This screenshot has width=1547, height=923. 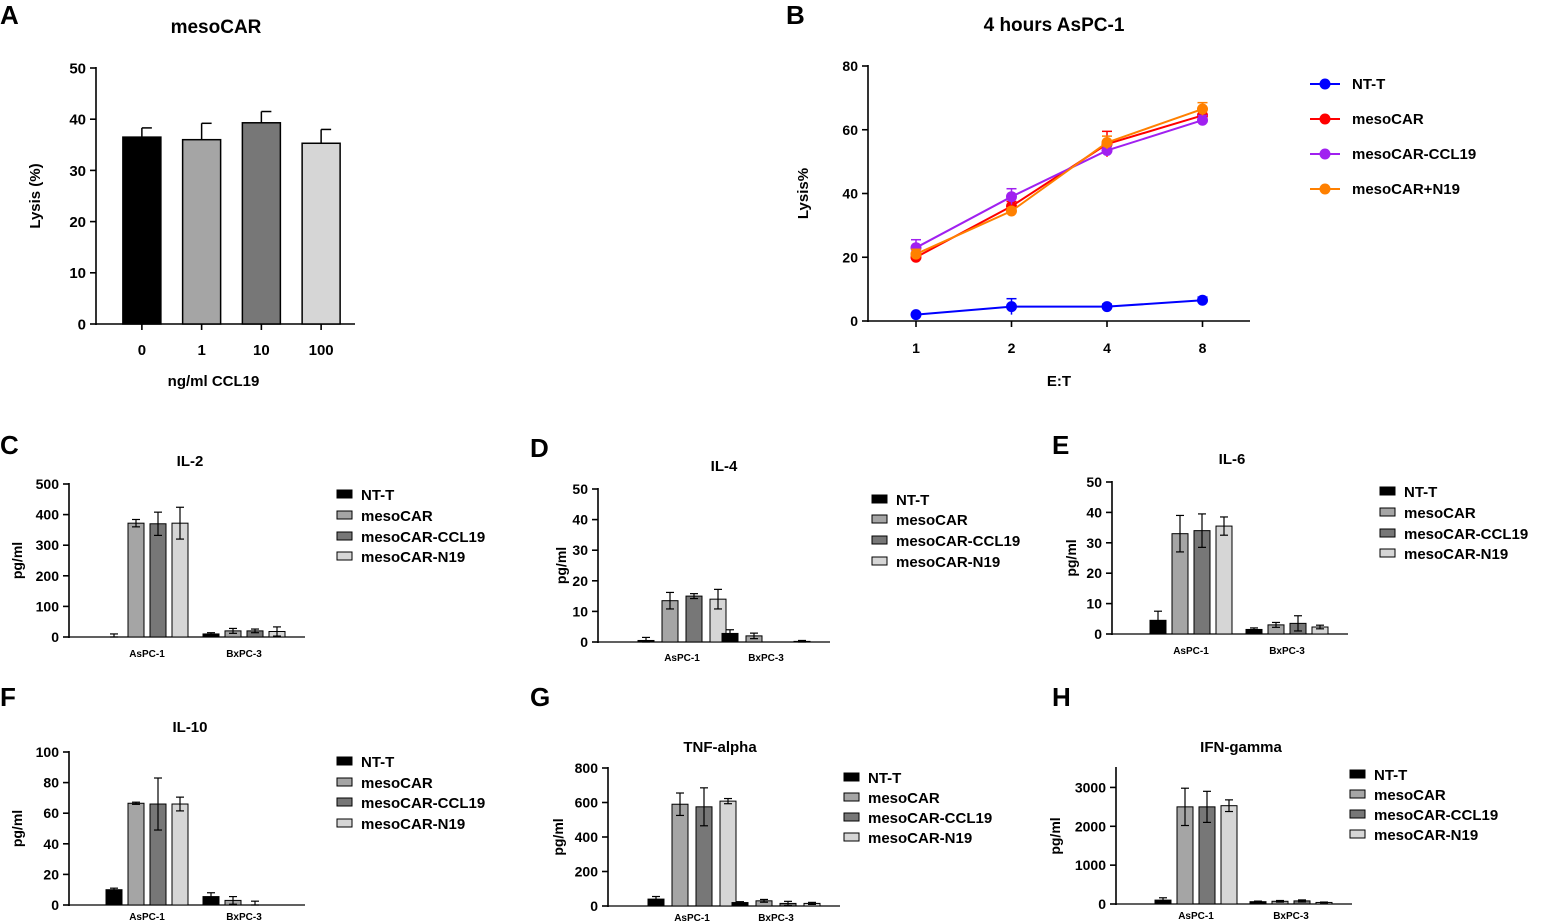 I want to click on y-axis-label-A: Lysis (%), so click(x=35, y=195).